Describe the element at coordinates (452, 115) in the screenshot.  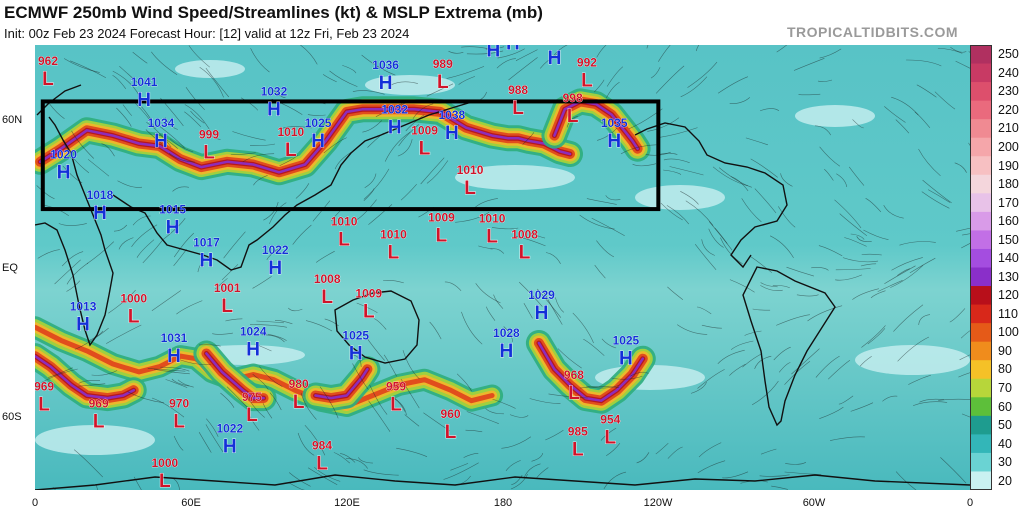
I see `high-pressure-marker-value: 1038` at that location.